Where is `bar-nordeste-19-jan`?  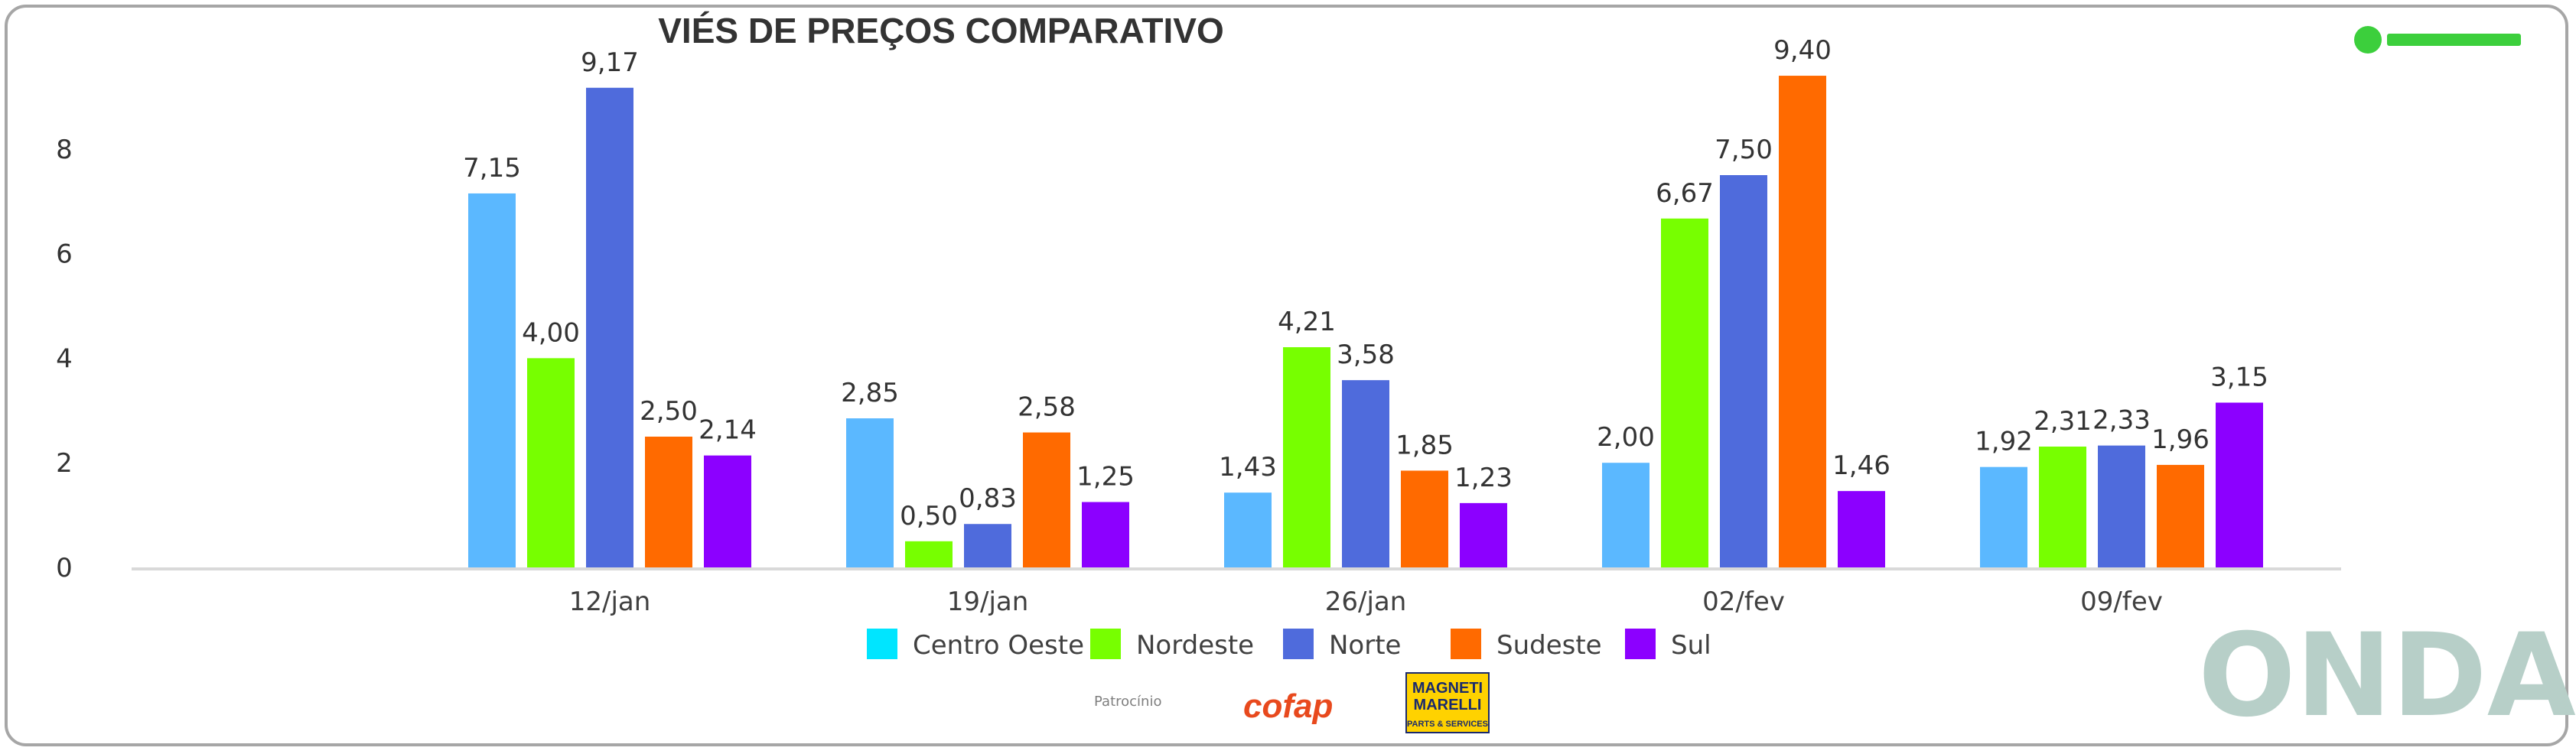 bar-nordeste-19-jan is located at coordinates (929, 554).